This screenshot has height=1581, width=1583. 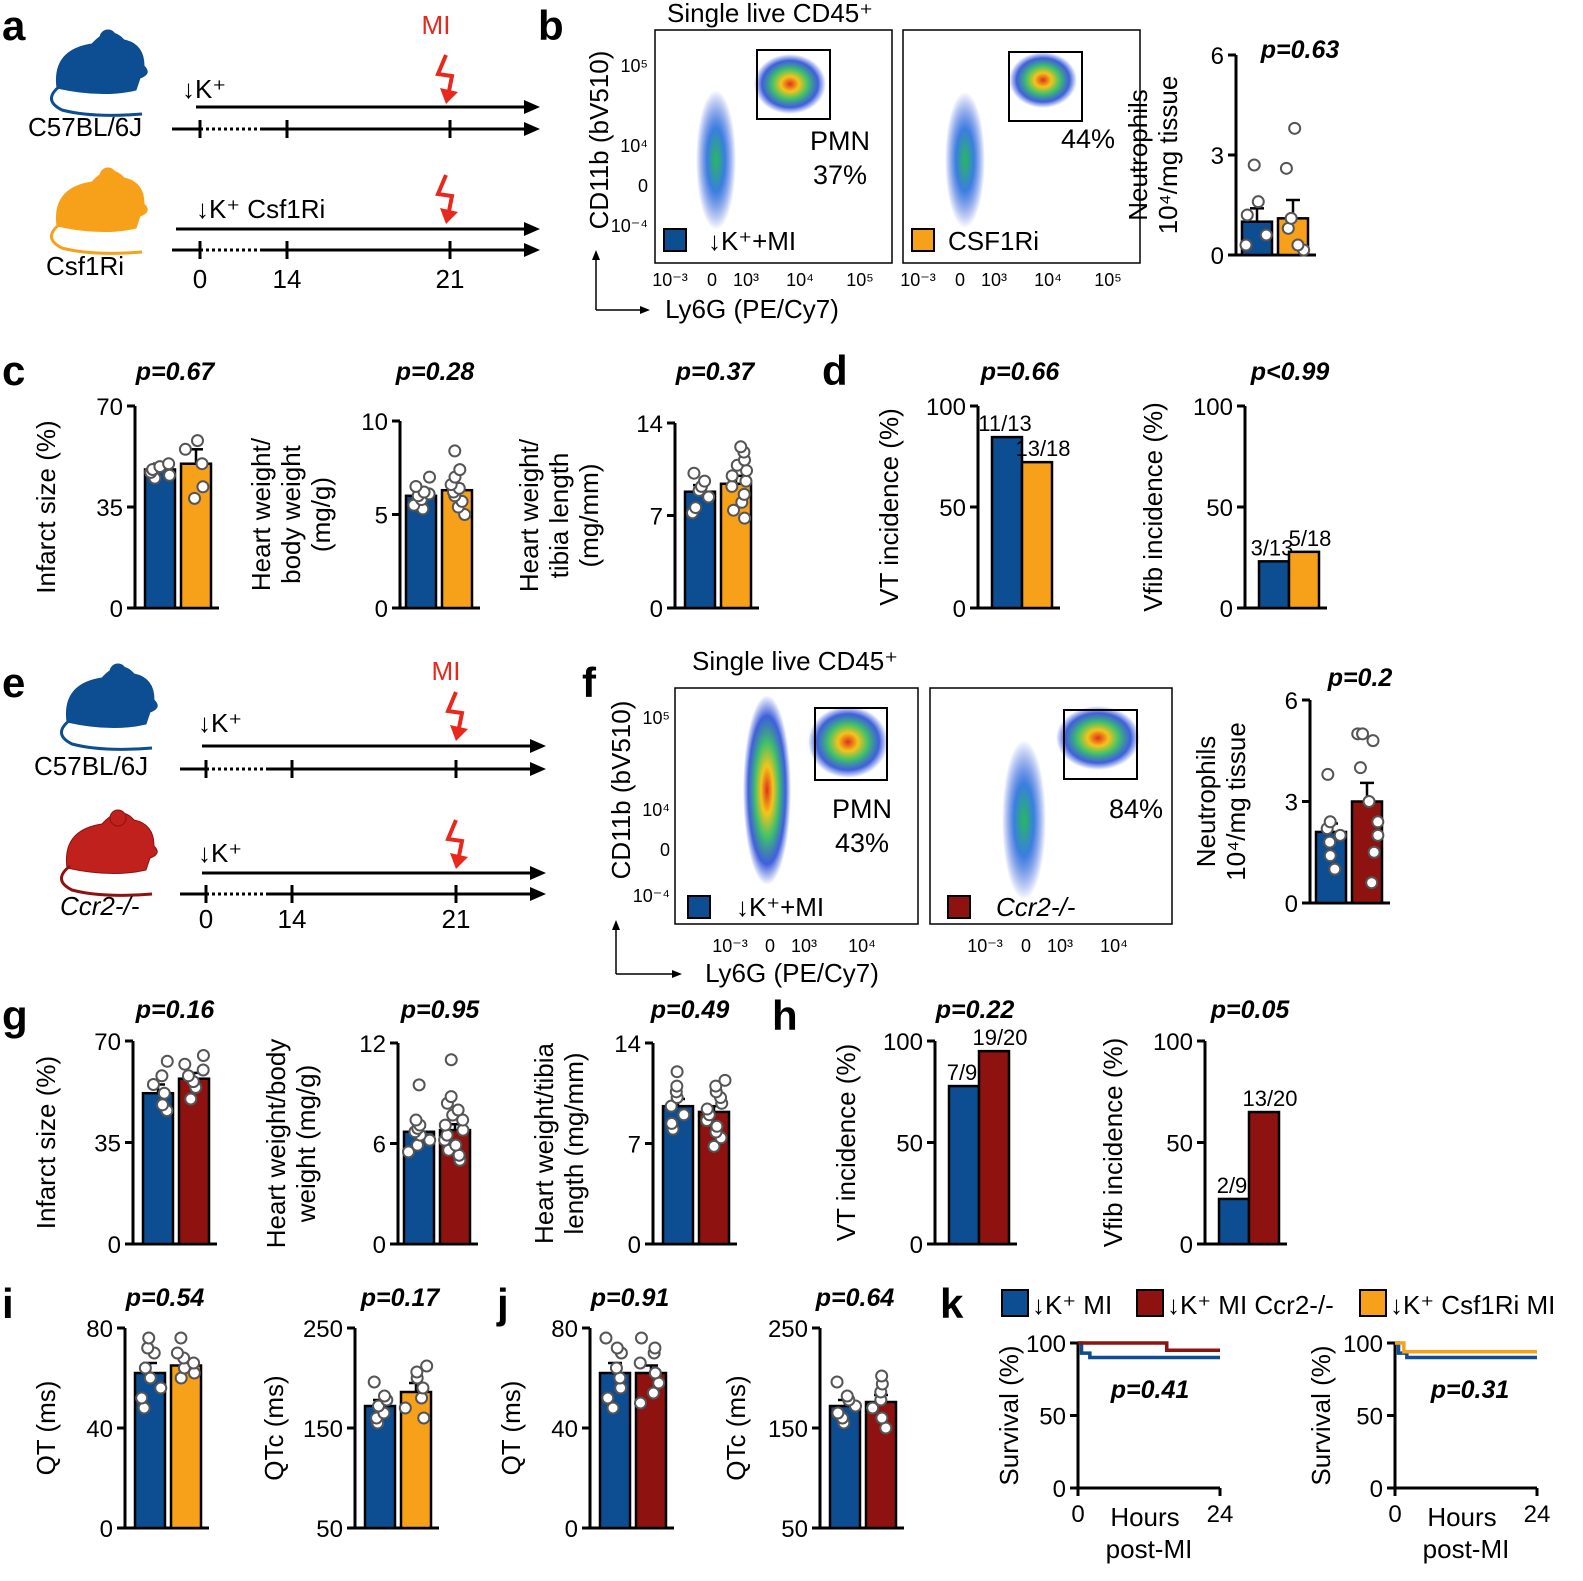 I want to click on y-tick-label: 80, so click(x=99, y=1329).